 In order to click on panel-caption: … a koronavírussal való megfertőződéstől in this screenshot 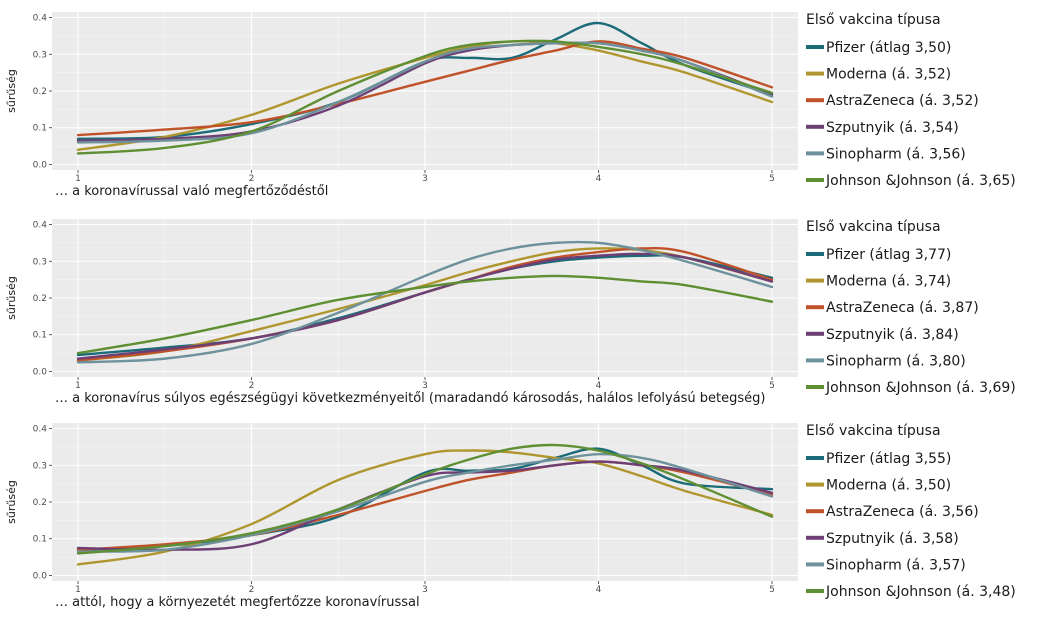, I will do `click(191, 191)`.